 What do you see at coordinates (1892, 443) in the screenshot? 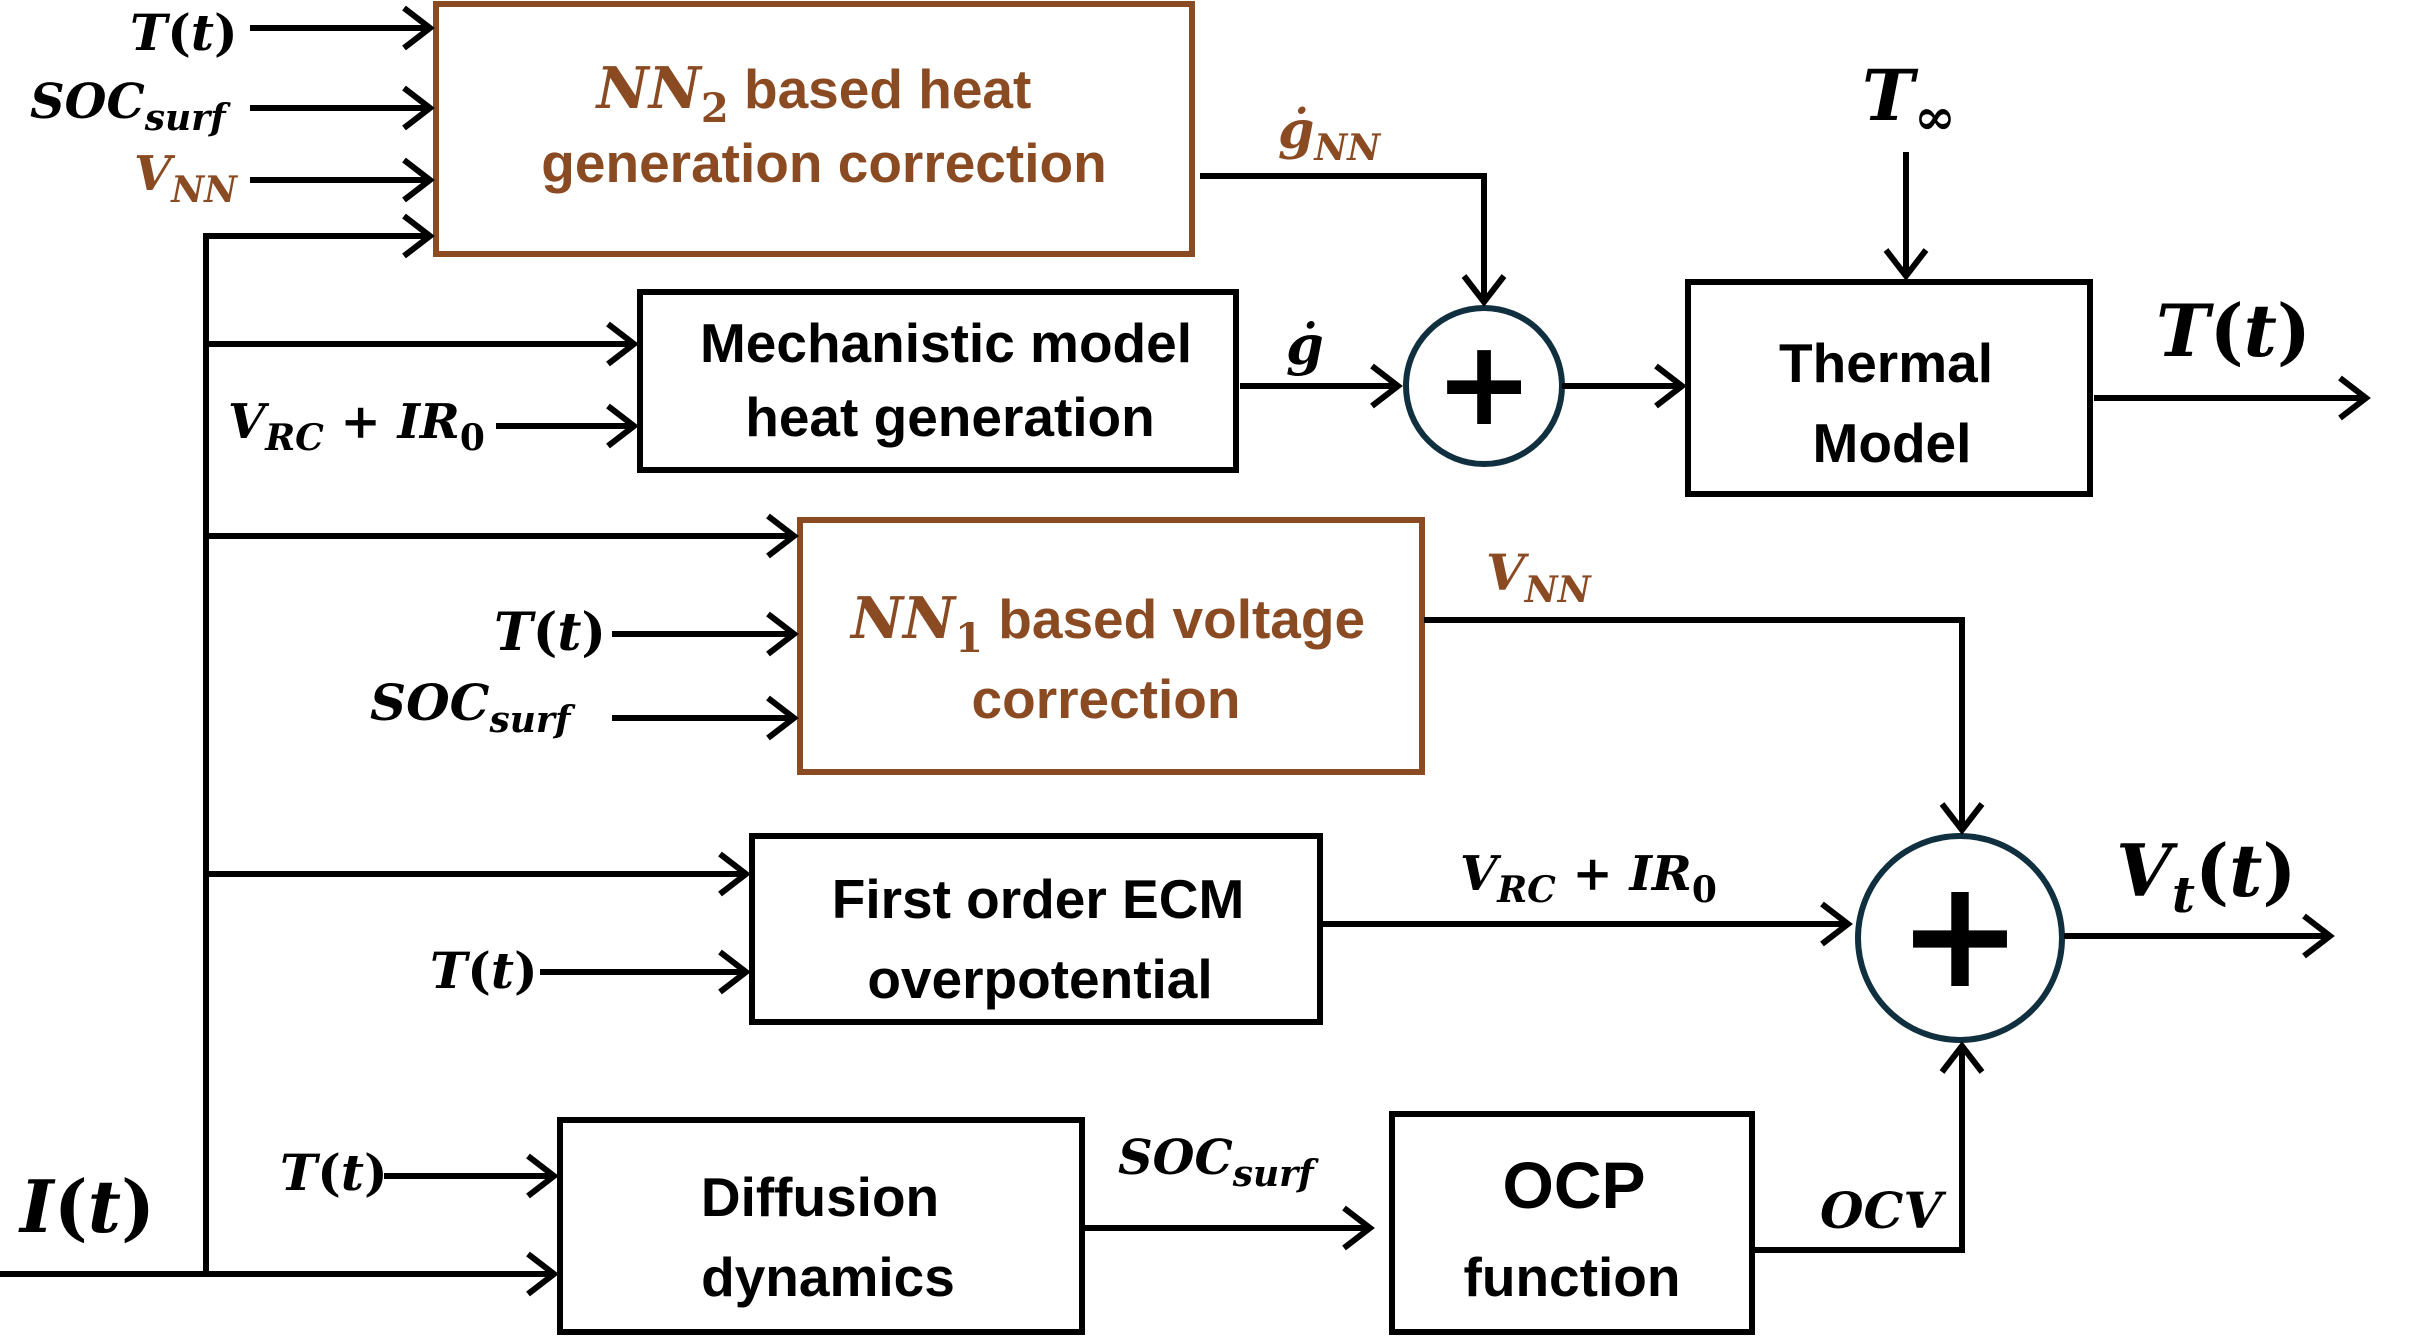
I see `thermal-block-label-line2: Model` at bounding box center [1892, 443].